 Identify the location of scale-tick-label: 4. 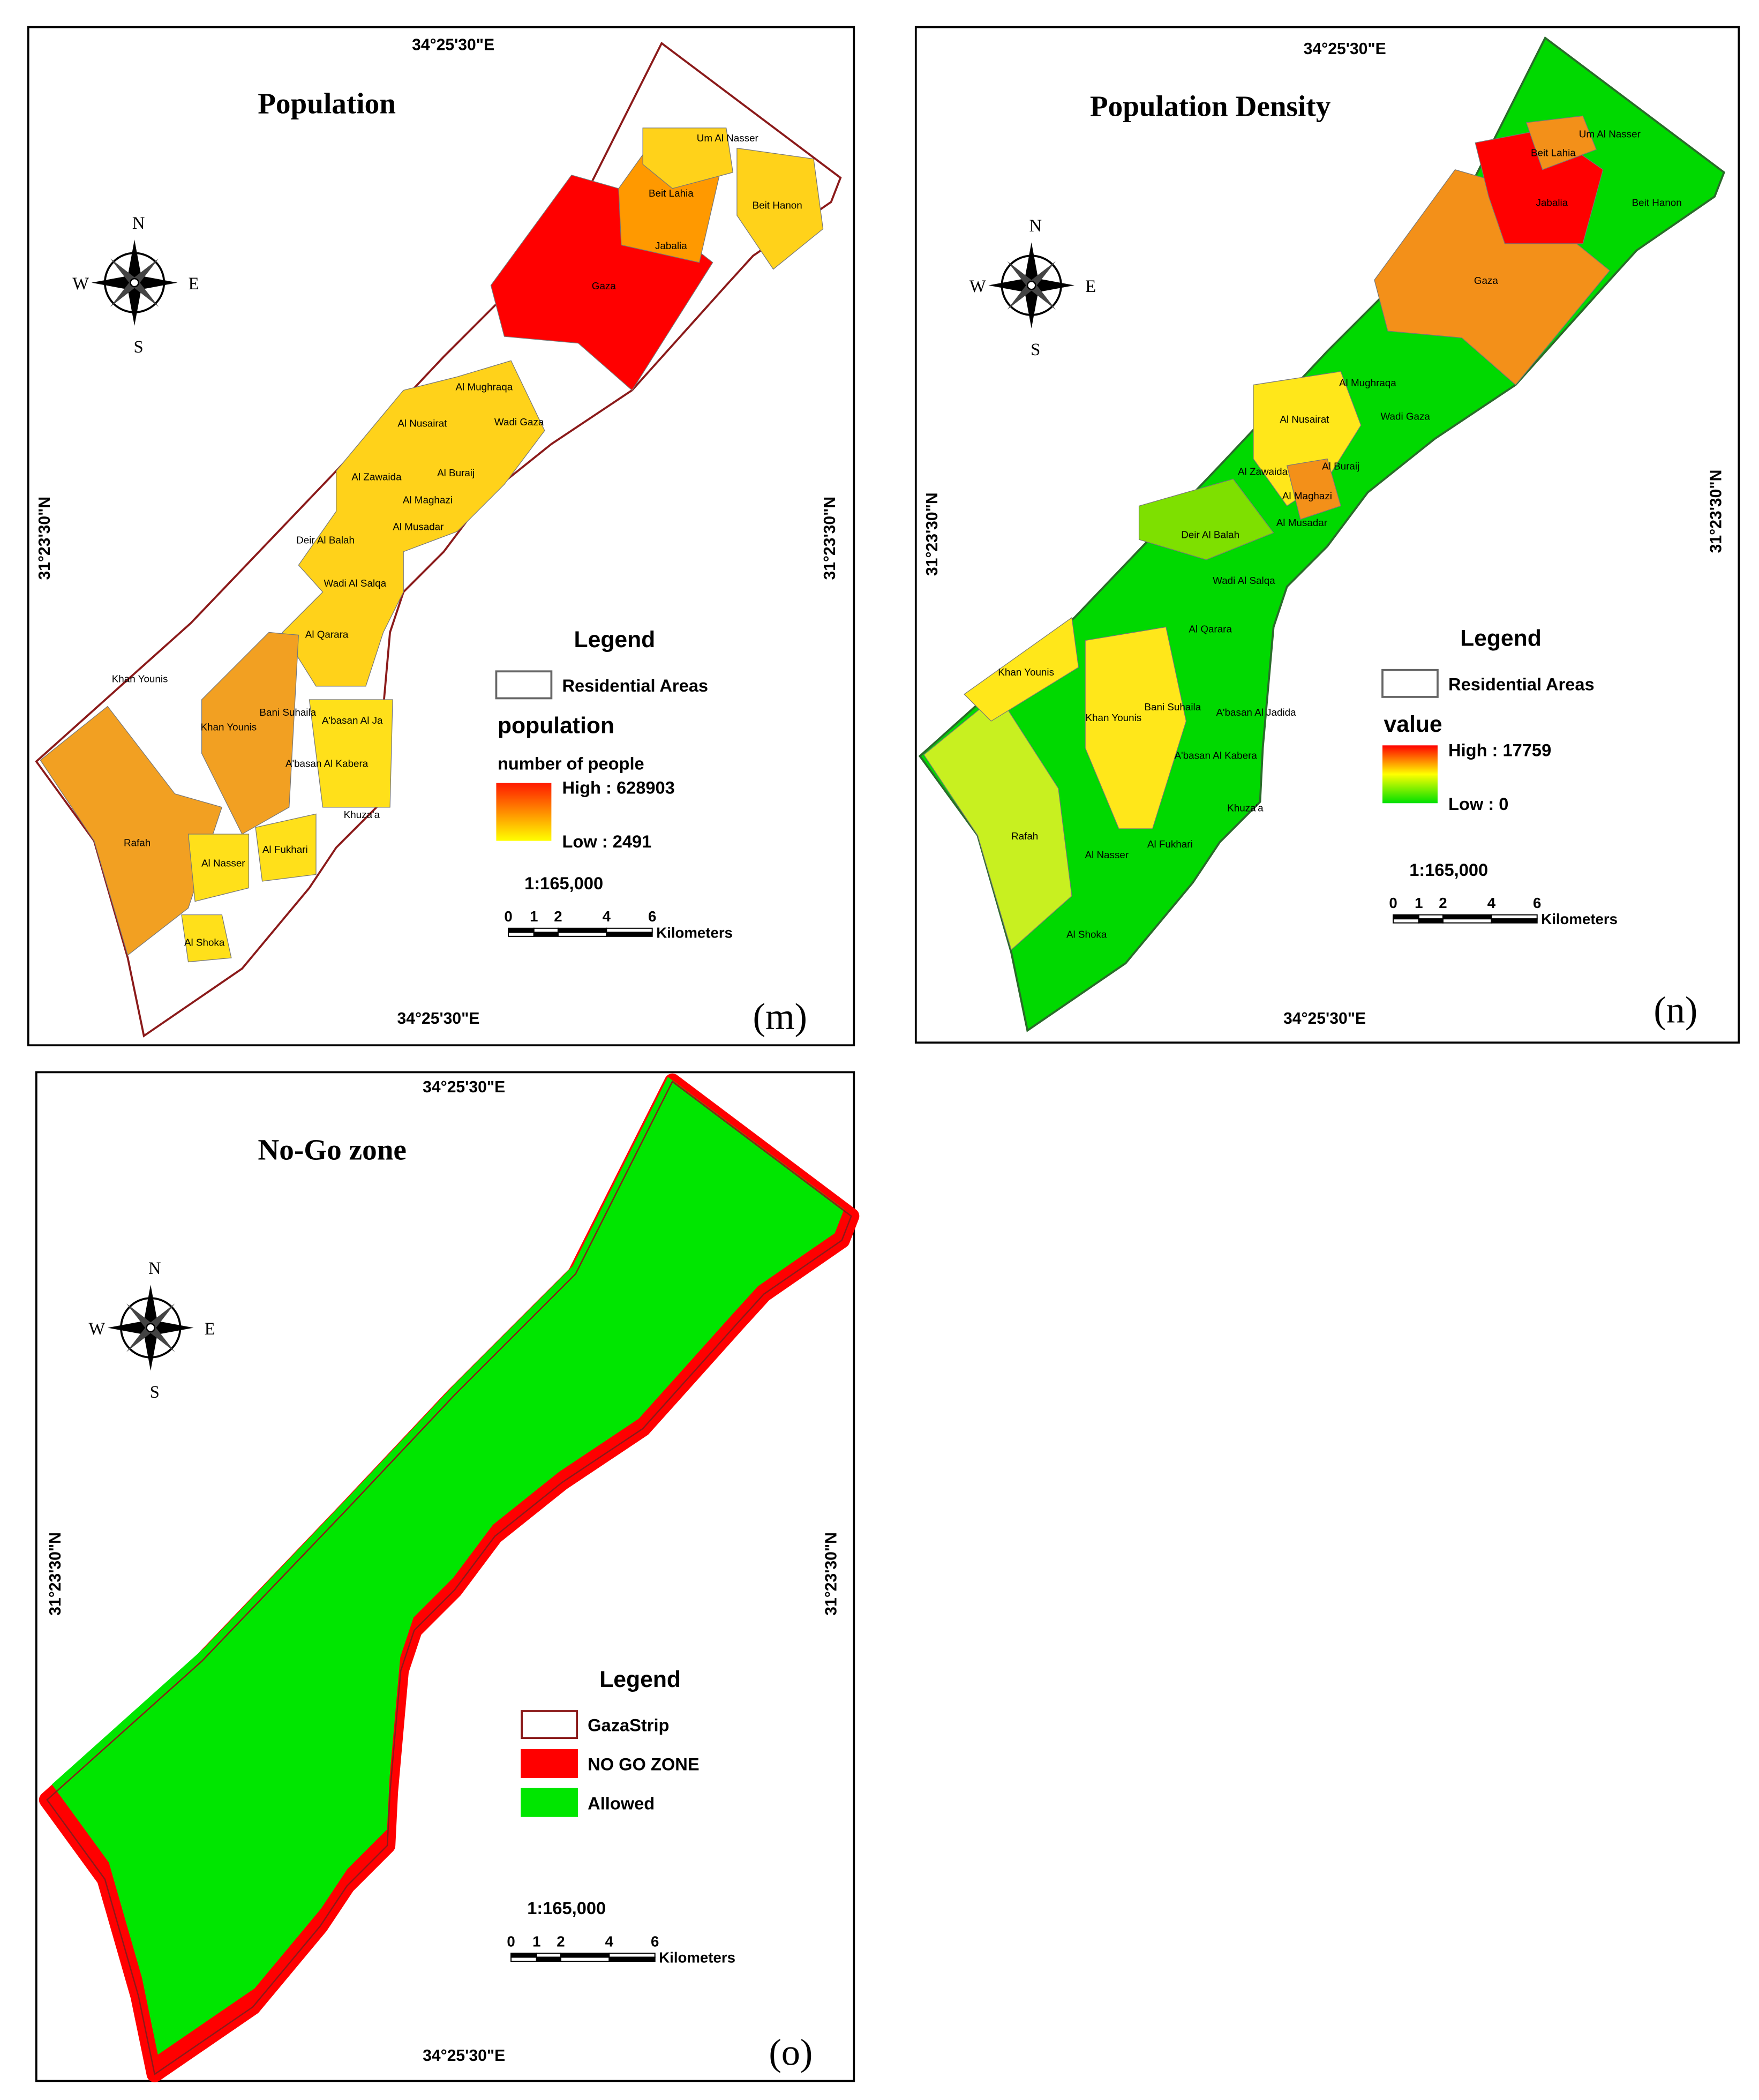
(609, 1941).